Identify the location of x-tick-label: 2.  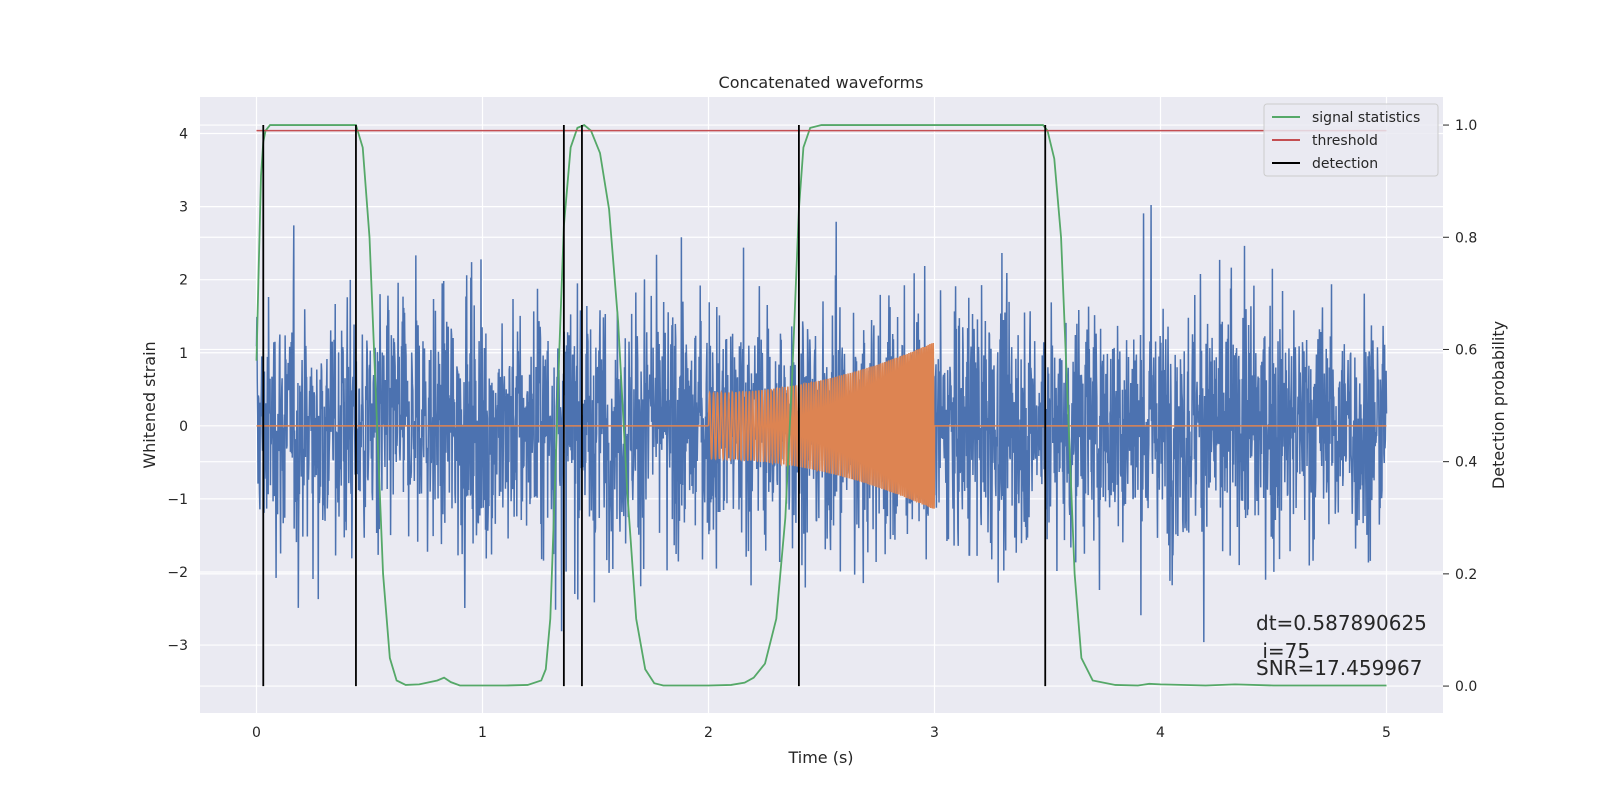
(708, 733).